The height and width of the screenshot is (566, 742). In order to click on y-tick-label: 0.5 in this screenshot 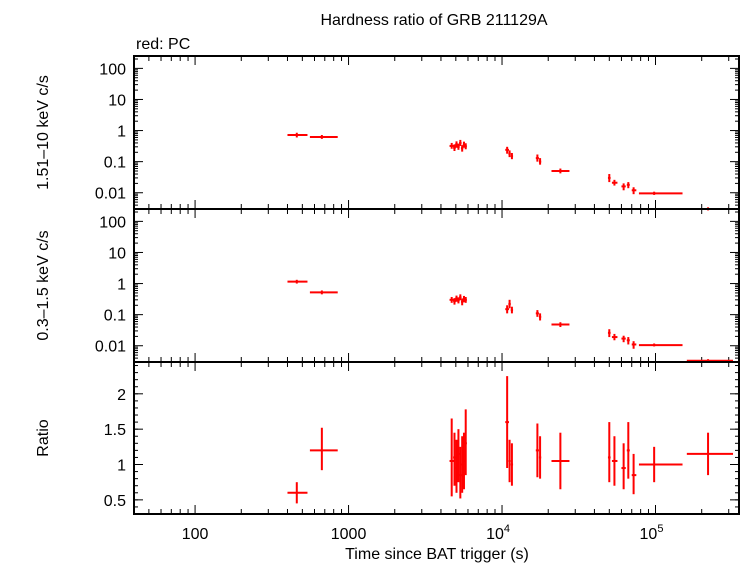, I will do `click(115, 501)`.